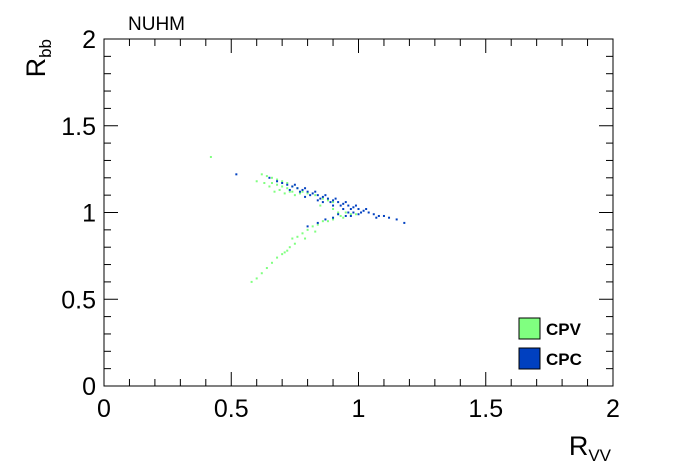  What do you see at coordinates (550, 343) in the screenshot?
I see `legend: CPV CPC` at bounding box center [550, 343].